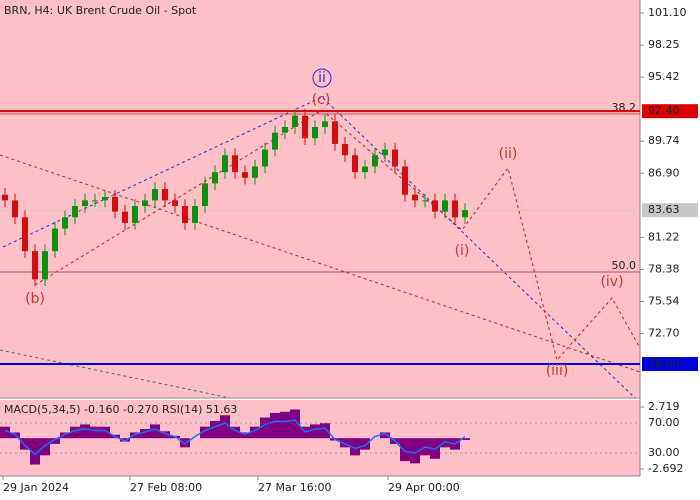 Image resolution: width=700 pixels, height=500 pixels. I want to click on x-tick-label: 27 Feb 08:00, so click(166, 487).